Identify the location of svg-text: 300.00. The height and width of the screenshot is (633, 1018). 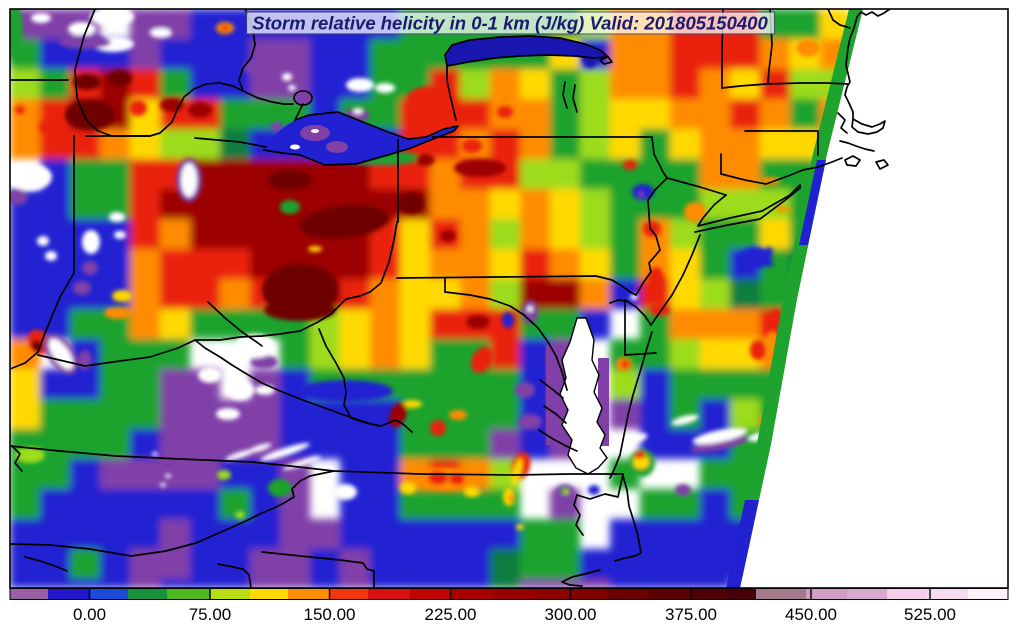
(571, 614).